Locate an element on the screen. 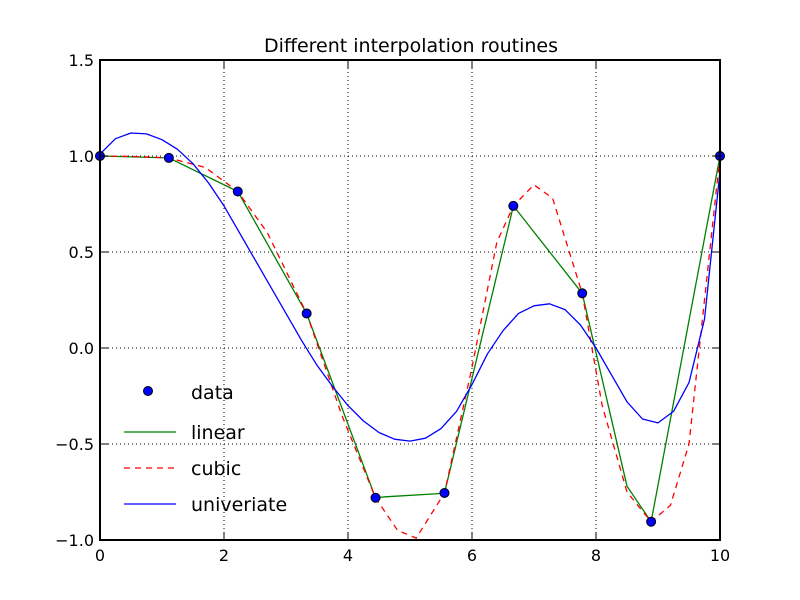  y-tick-label: 1.0 is located at coordinates (81, 156).